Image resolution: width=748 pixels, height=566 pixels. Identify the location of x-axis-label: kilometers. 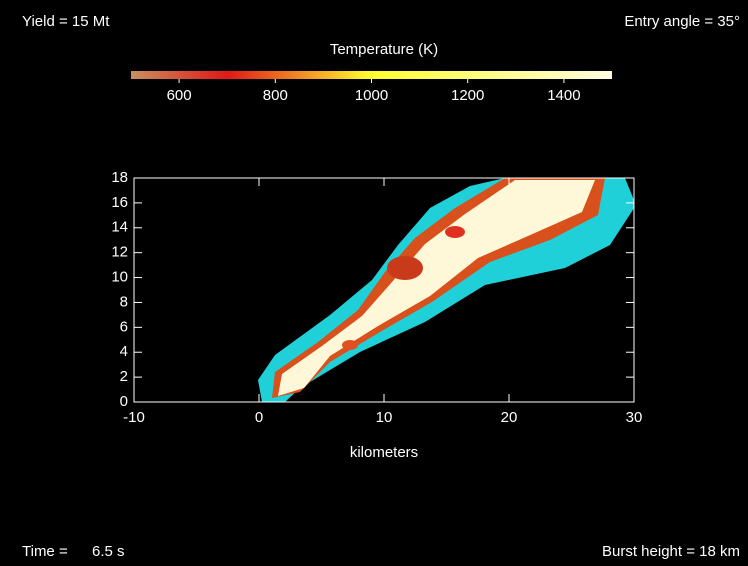
(384, 452).